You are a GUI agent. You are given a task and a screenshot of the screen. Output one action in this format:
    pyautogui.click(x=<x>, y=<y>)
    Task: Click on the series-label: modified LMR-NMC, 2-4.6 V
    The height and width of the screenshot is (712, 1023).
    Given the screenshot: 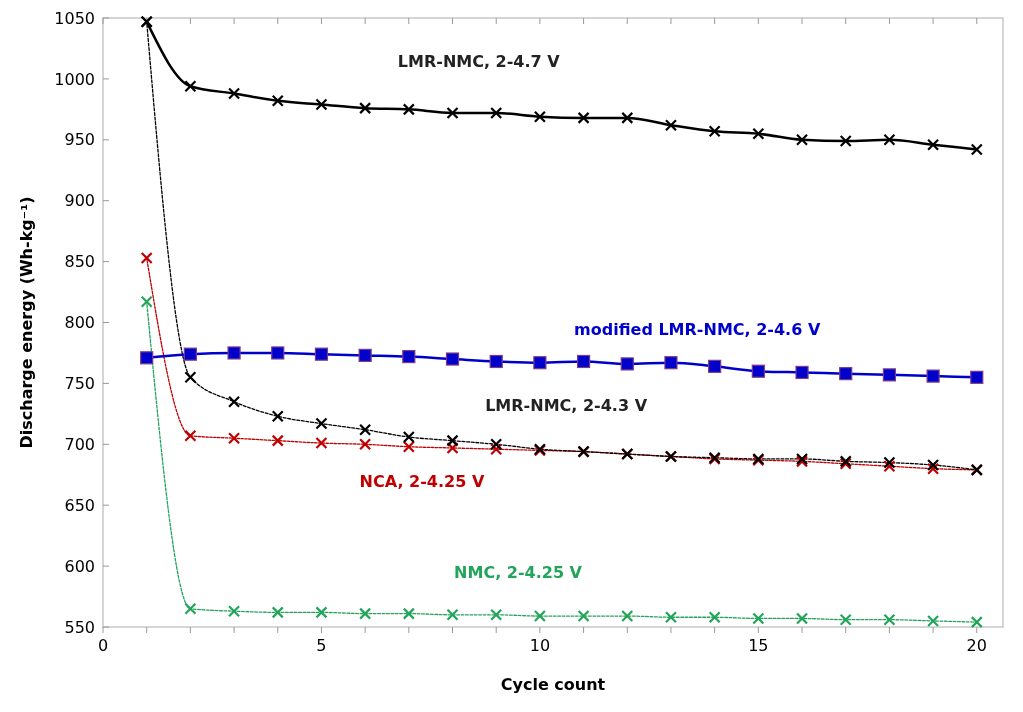 What is the action you would take?
    pyautogui.click(x=697, y=329)
    